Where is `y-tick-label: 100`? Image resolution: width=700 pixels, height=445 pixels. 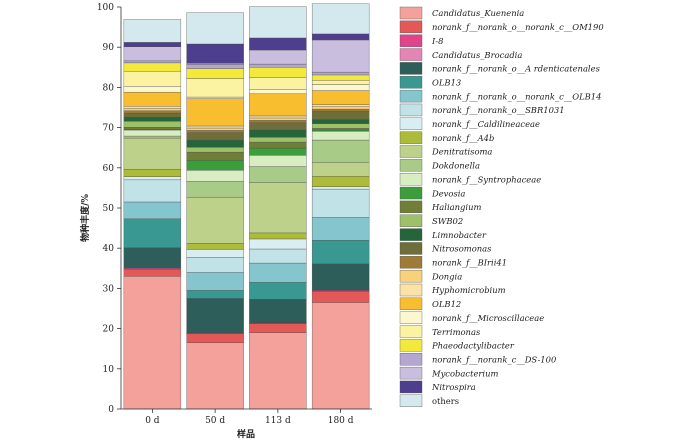
y-tick-label: 100 is located at coordinates (105, 8).